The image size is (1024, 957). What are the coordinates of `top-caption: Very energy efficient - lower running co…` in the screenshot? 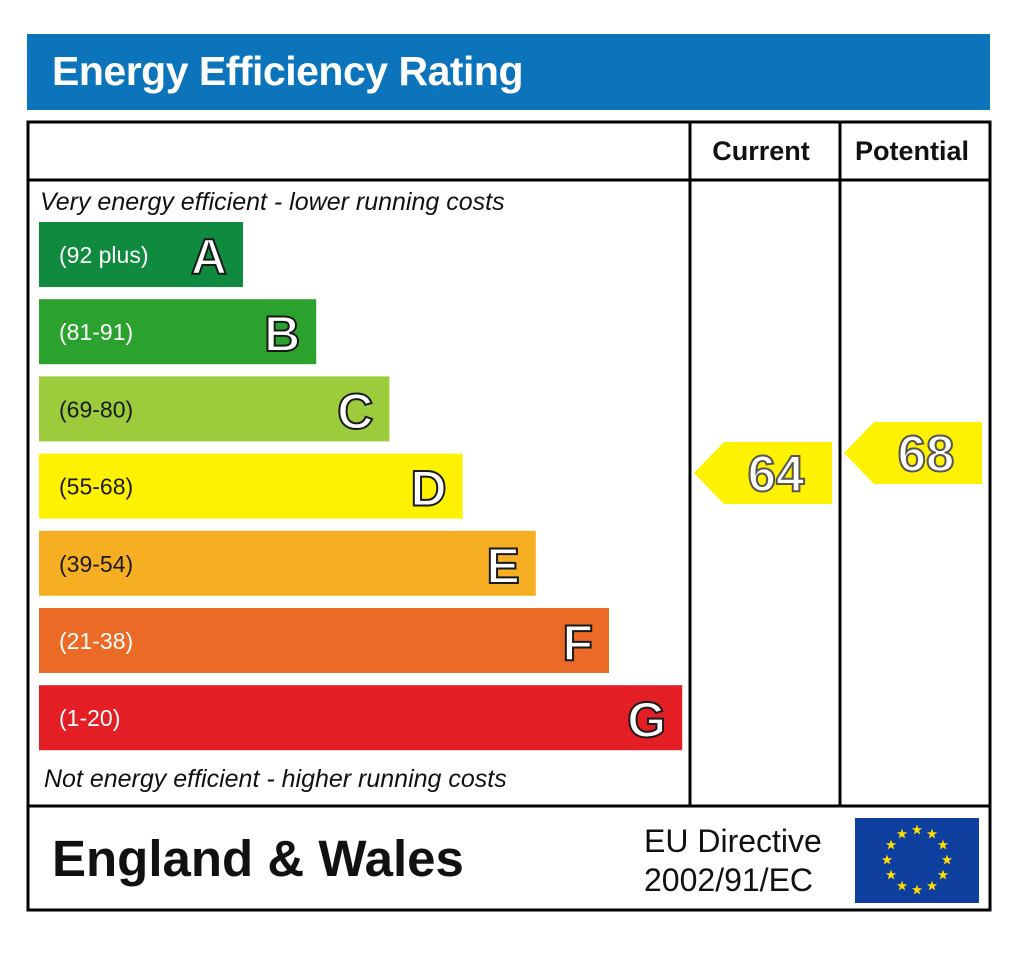 It's located at (272, 202).